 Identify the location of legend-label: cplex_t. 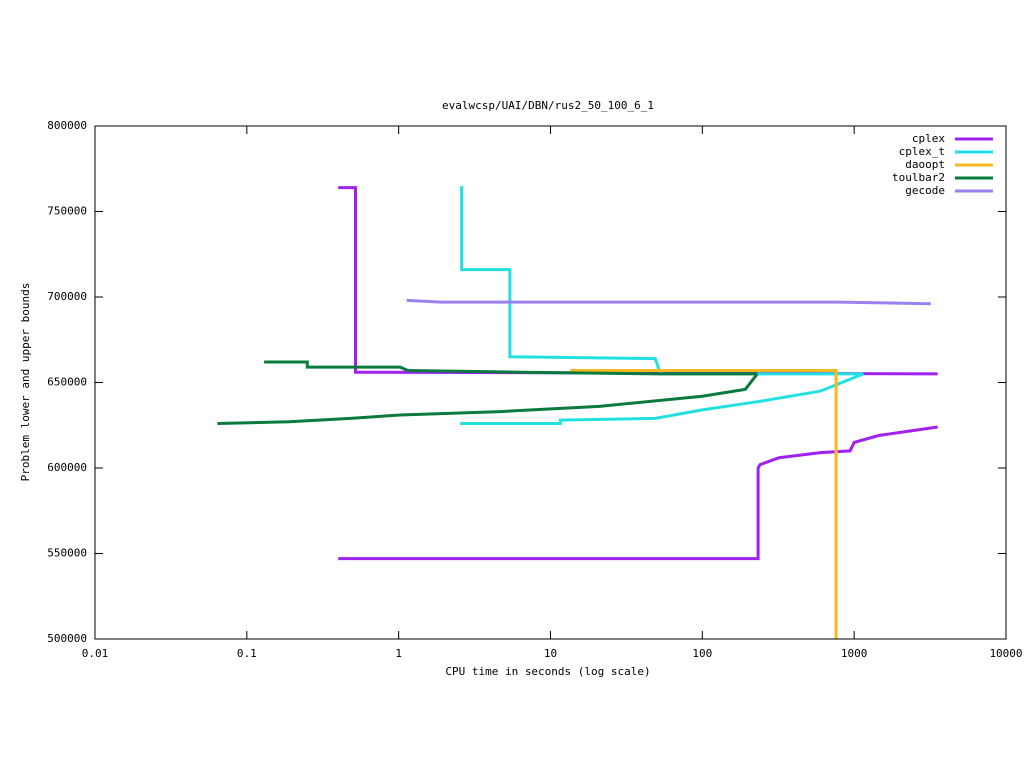
(922, 151).